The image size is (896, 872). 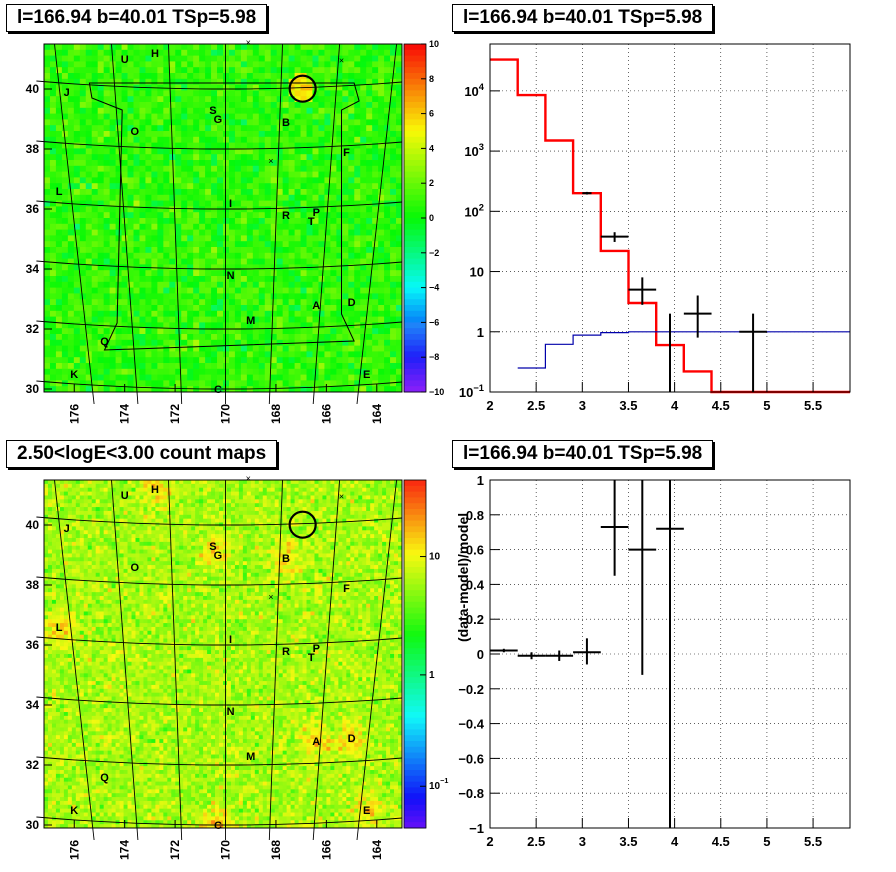 What do you see at coordinates (377, 224) in the screenshot?
I see `longitude-line` at bounding box center [377, 224].